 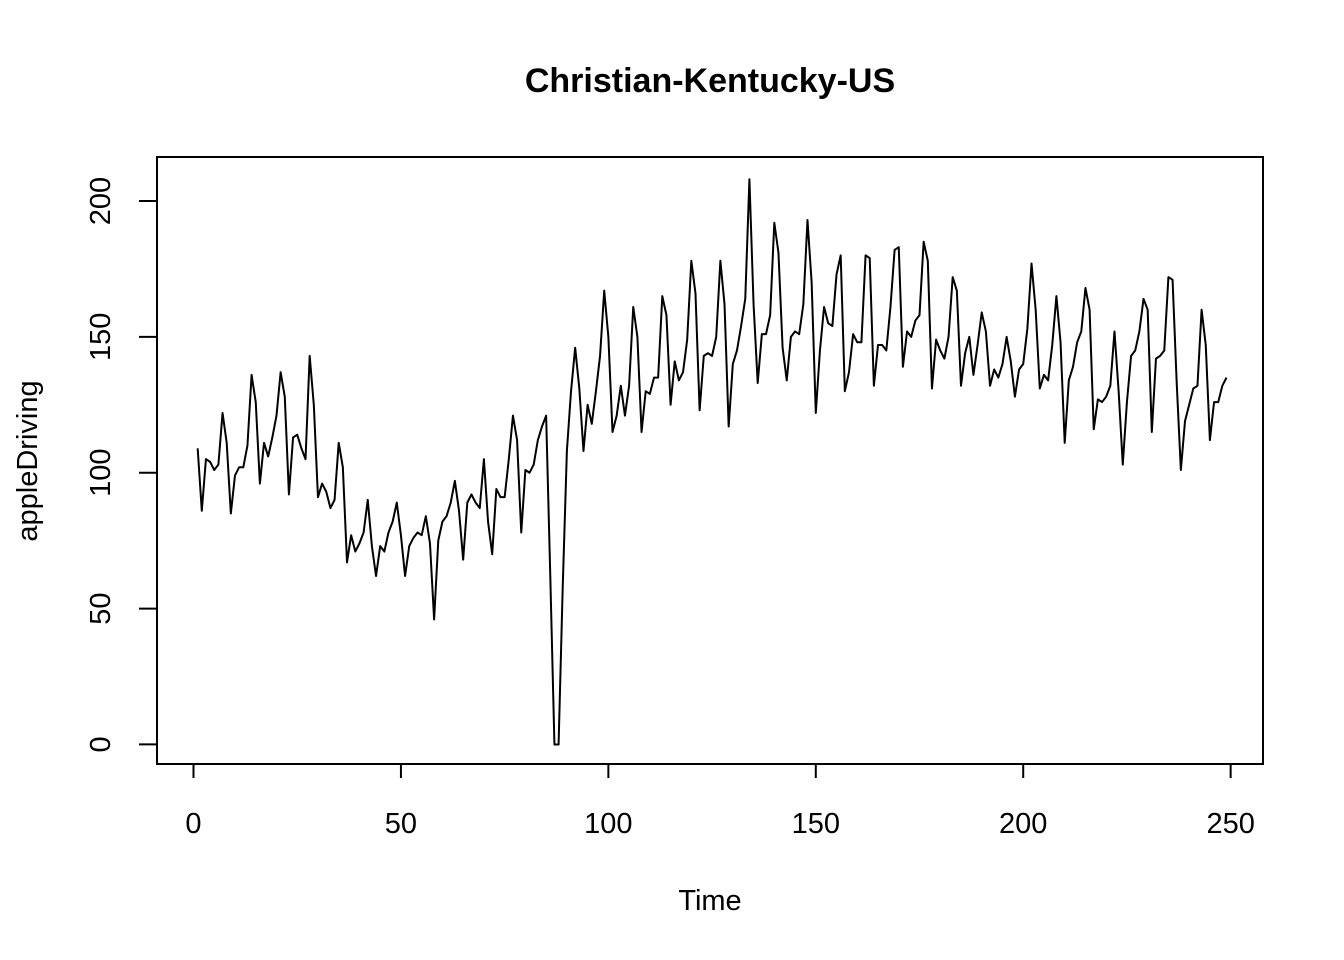 What do you see at coordinates (101, 744) in the screenshot?
I see `y-tick-label: 0` at bounding box center [101, 744].